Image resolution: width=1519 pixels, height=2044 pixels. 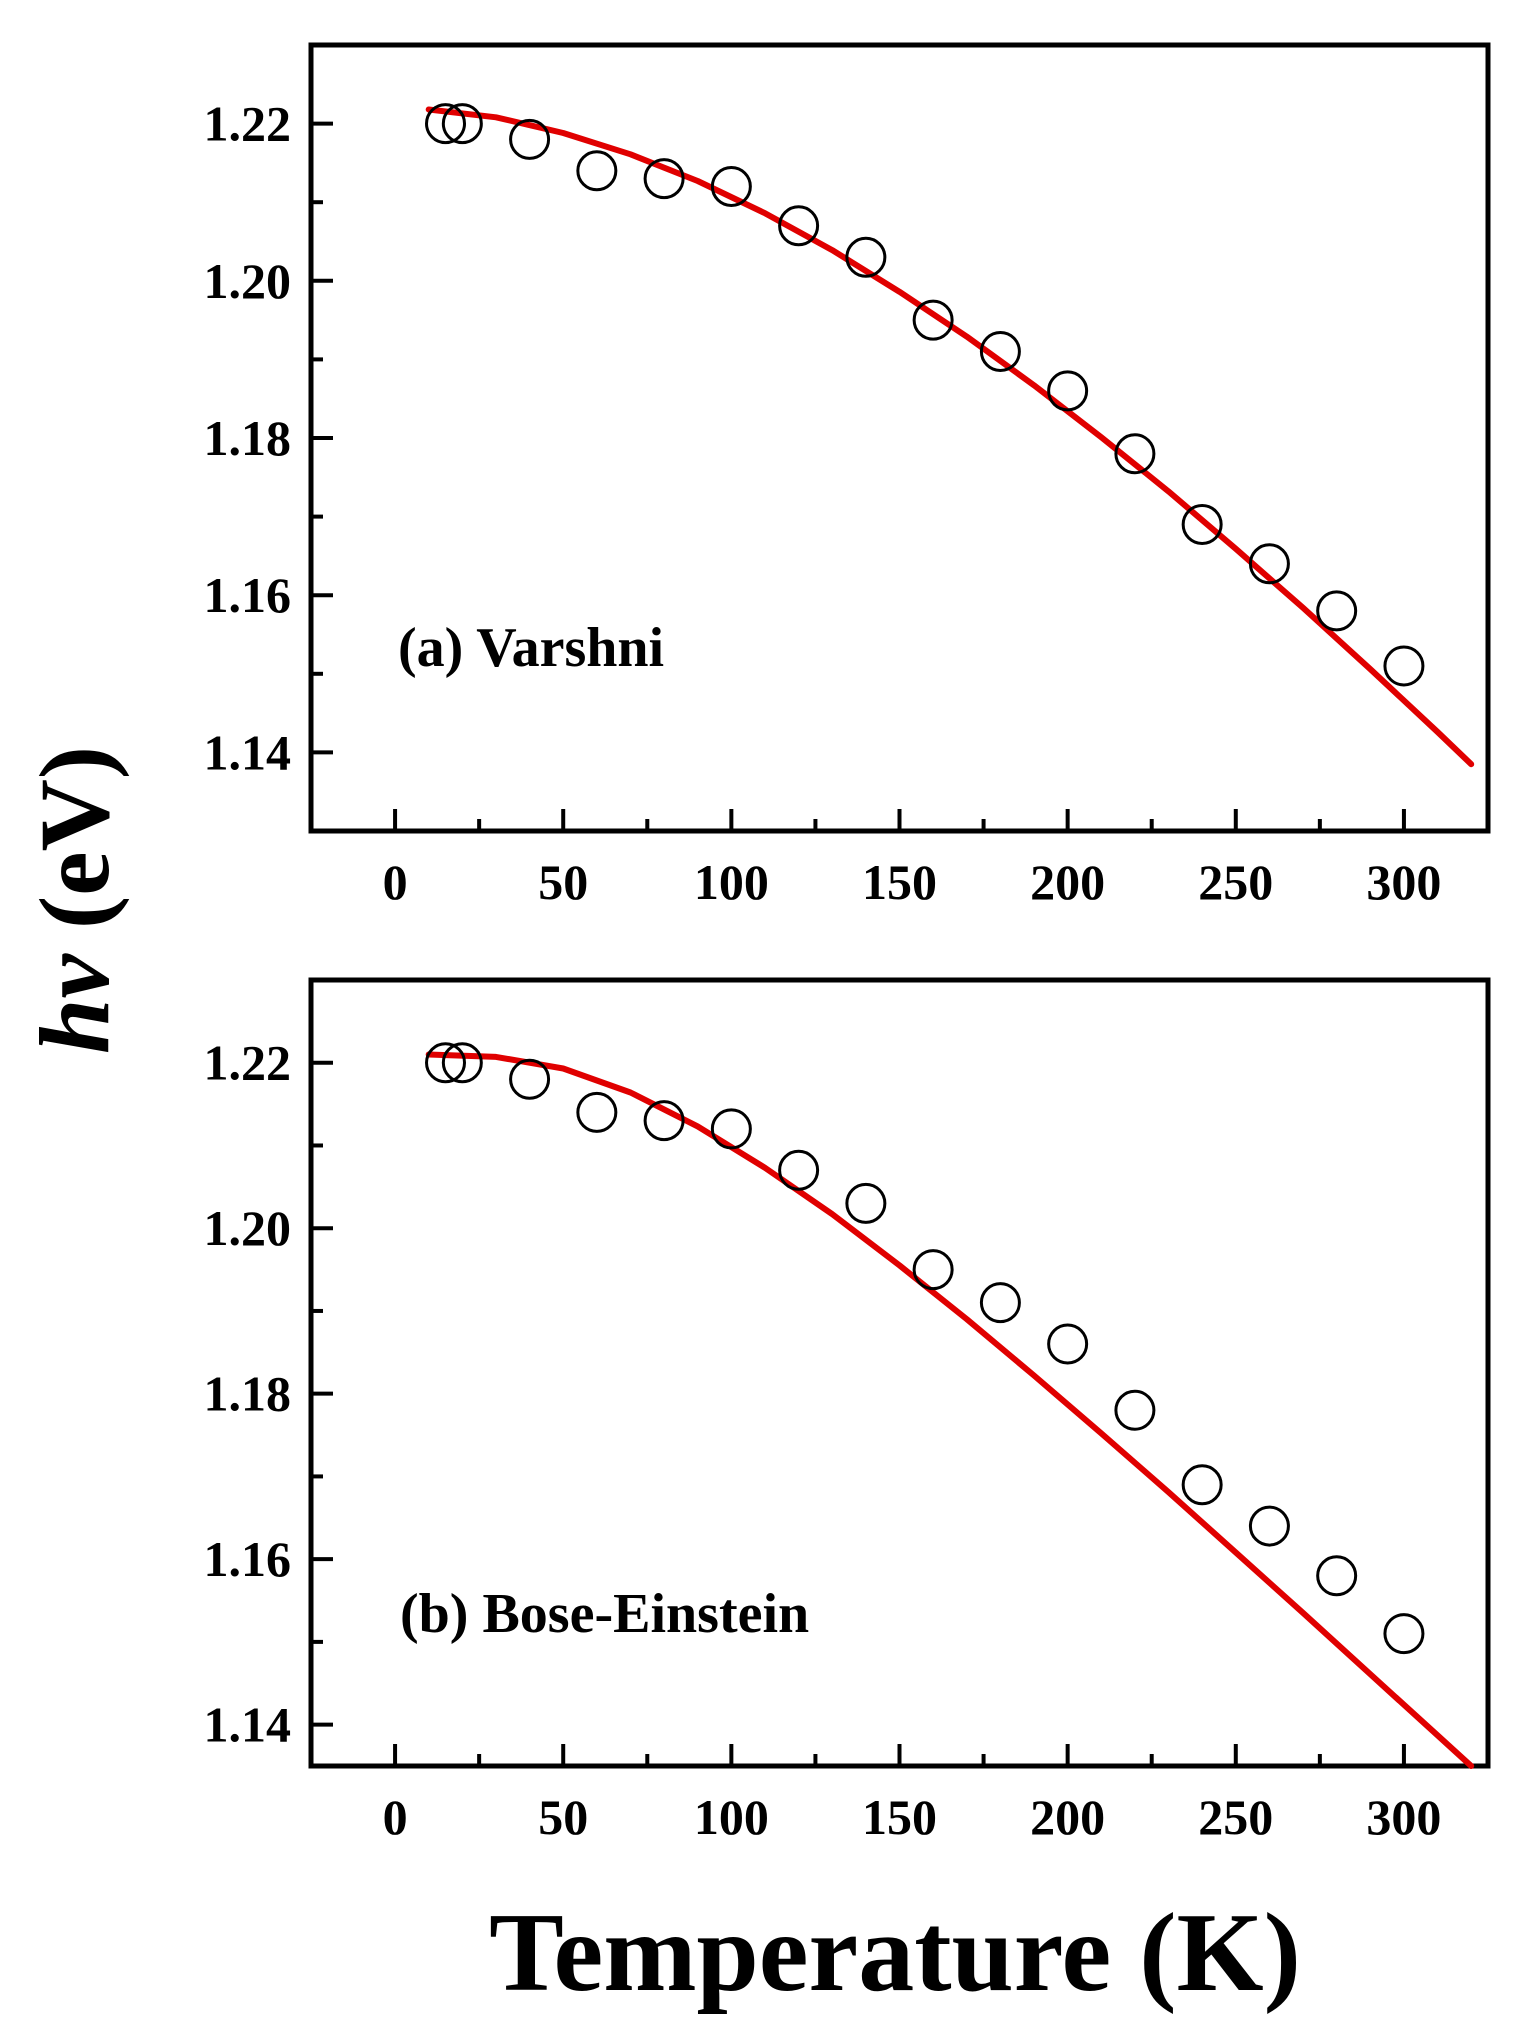 I want to click on panel-b-x-tick-label: 150, so click(x=899, y=1817).